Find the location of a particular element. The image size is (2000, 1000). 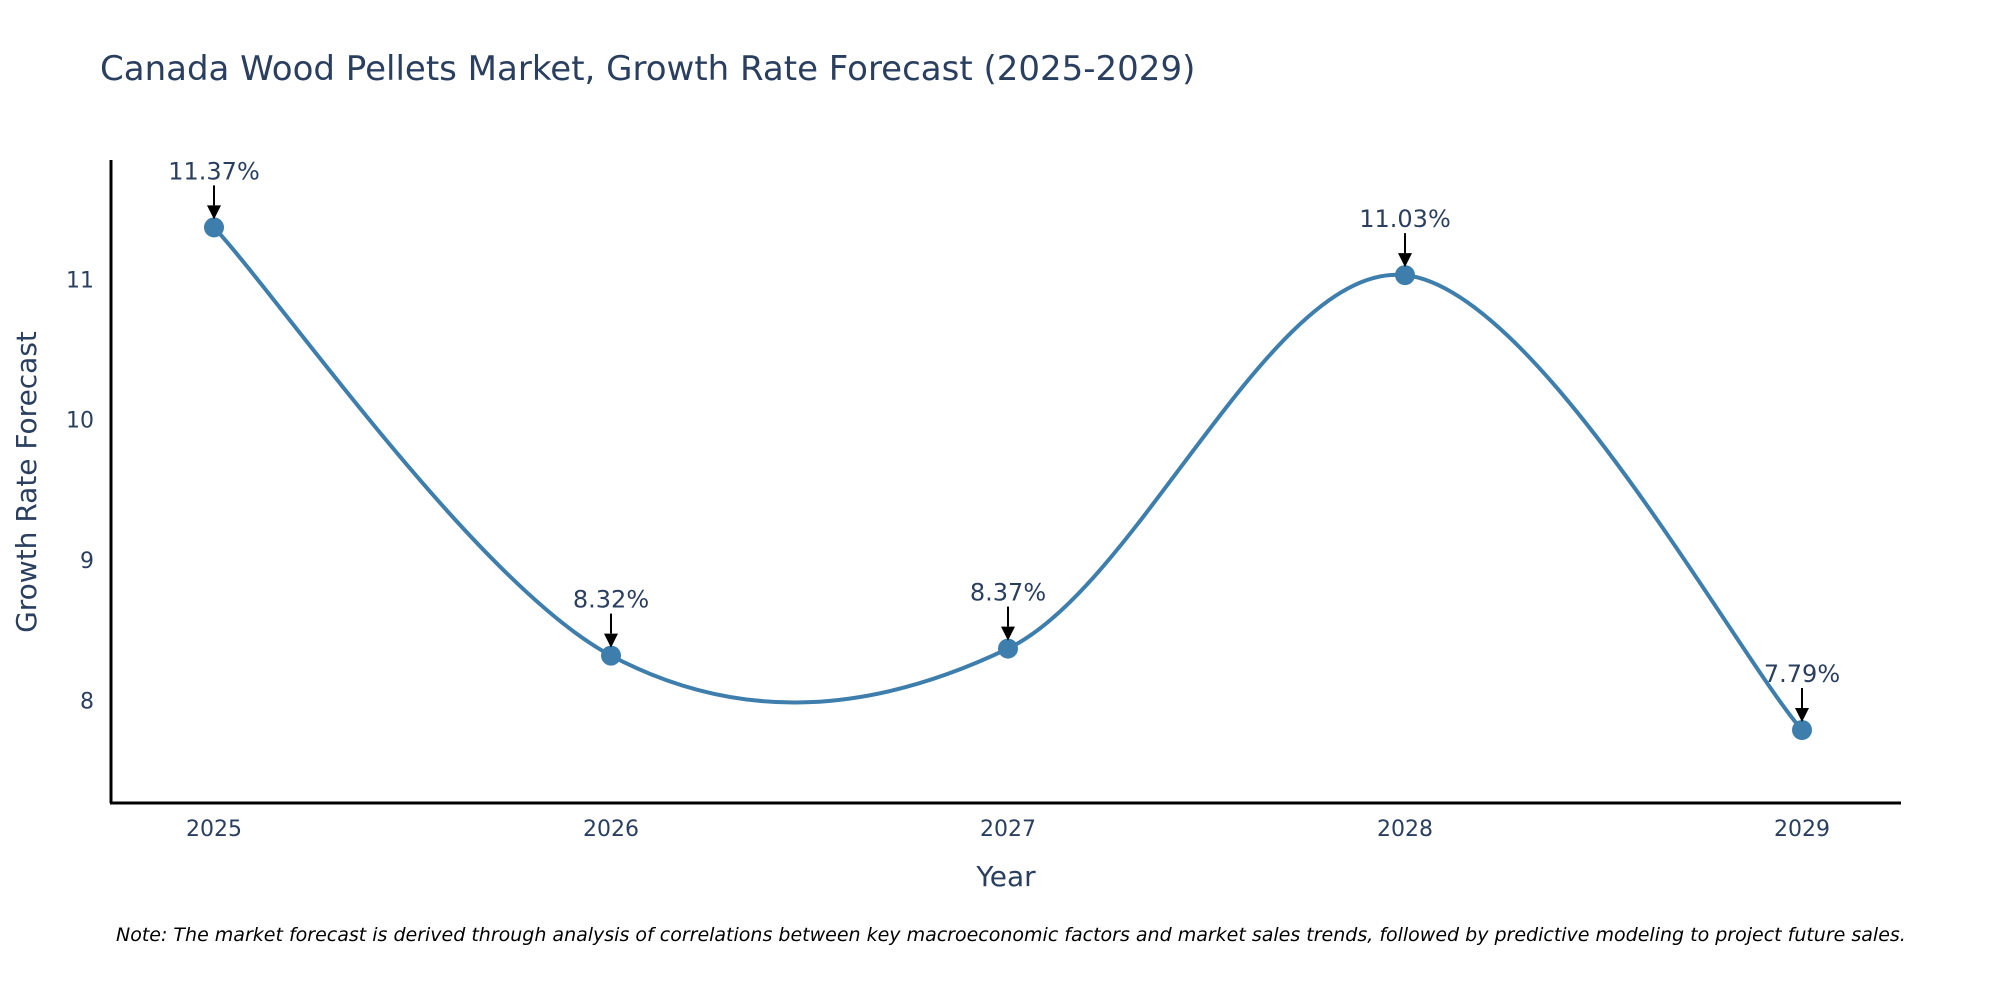

y-tick-label: 8 is located at coordinates (87, 702).